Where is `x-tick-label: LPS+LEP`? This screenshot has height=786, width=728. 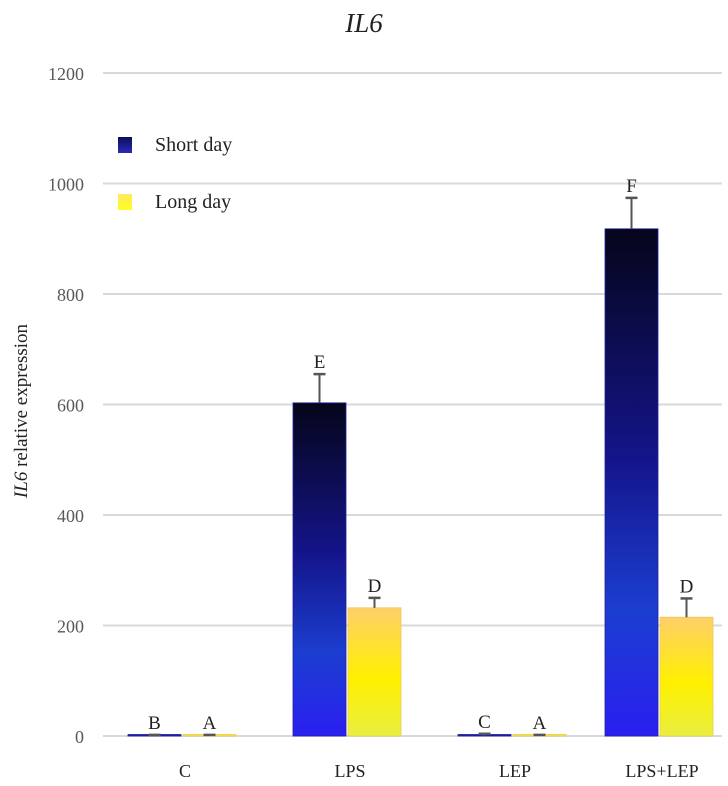
x-tick-label: LPS+LEP is located at coordinates (661, 771).